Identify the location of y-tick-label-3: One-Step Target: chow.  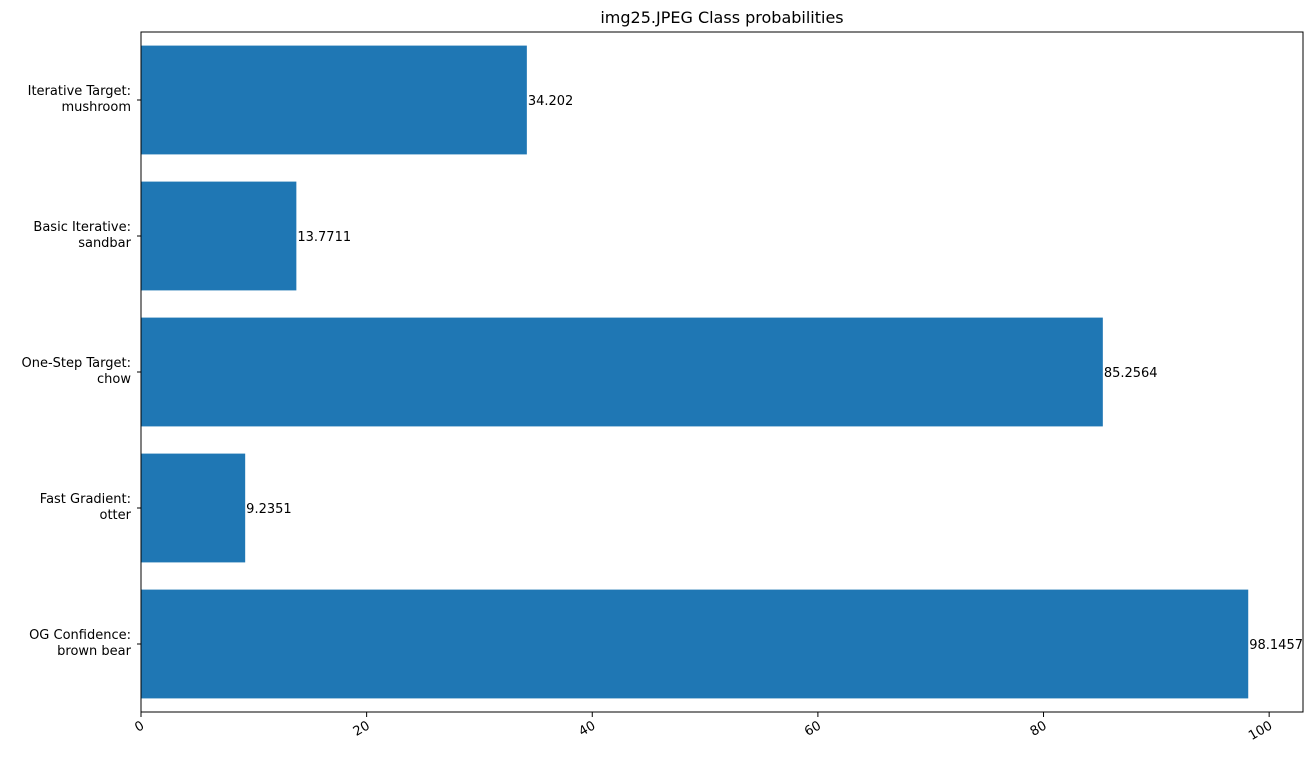
(77, 371).